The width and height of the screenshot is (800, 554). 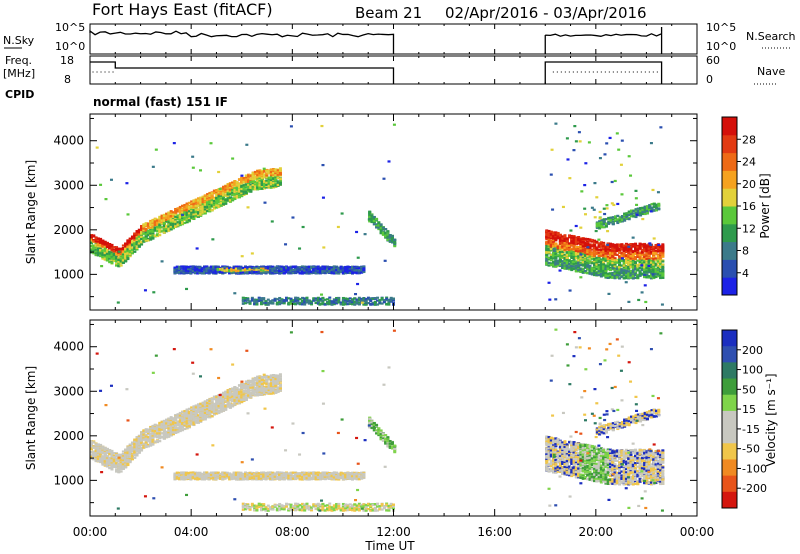 I want to click on freq-tick-top: 18, so click(x=67, y=60).